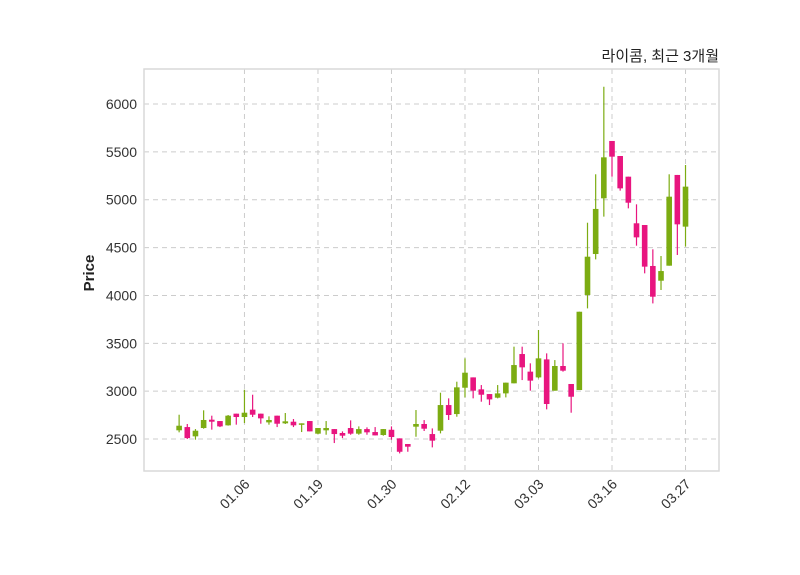  Describe the element at coordinates (660, 56) in the screenshot. I see `chart-title: 라이콤, 최근 3개월` at that location.